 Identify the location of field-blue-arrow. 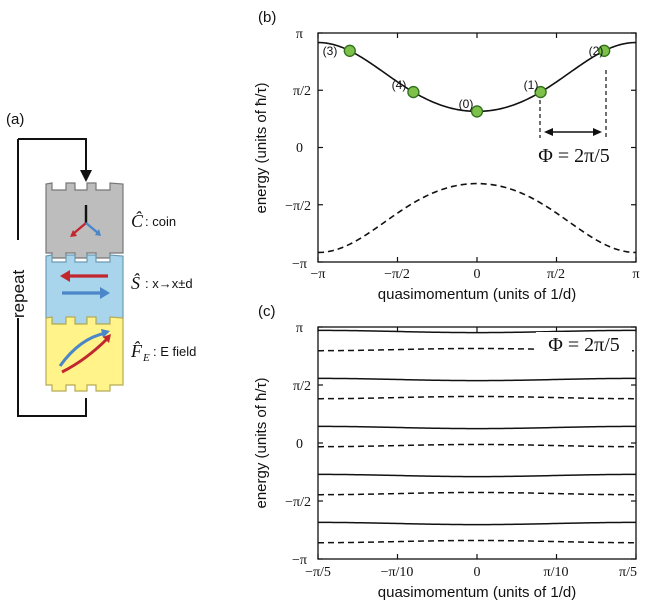
(82, 349).